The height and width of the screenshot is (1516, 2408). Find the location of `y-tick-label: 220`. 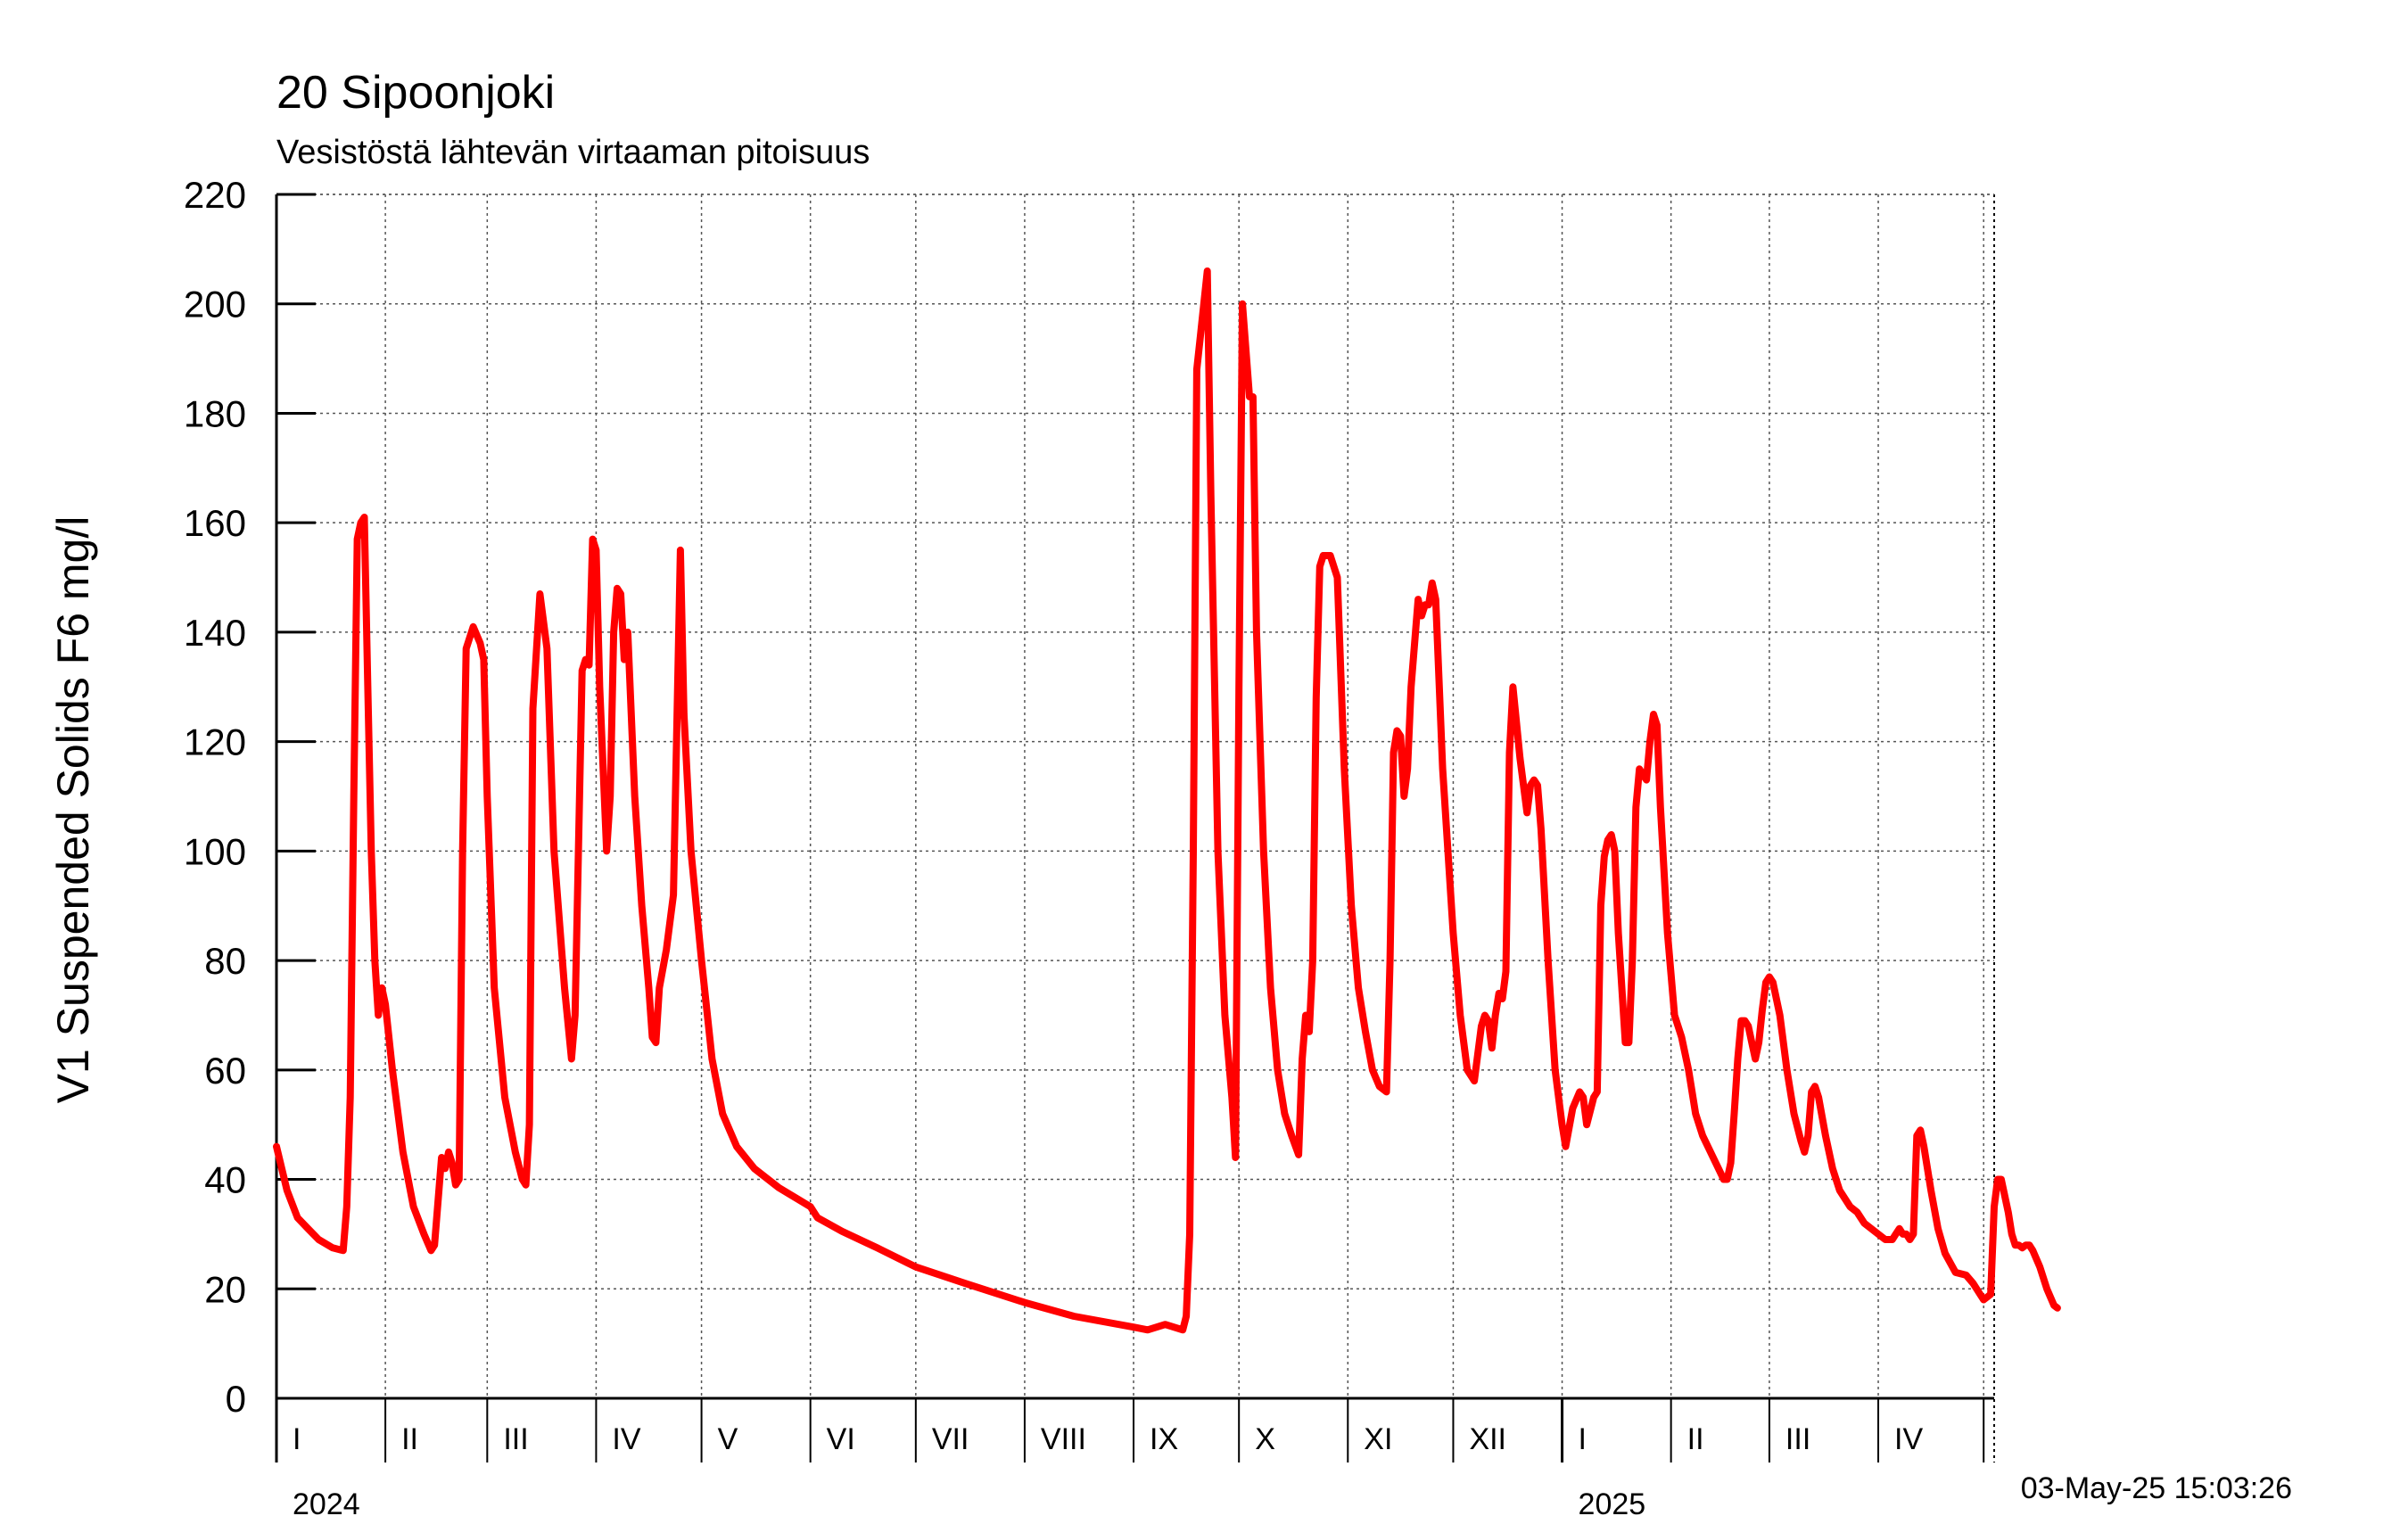

y-tick-label: 220 is located at coordinates (215, 195).